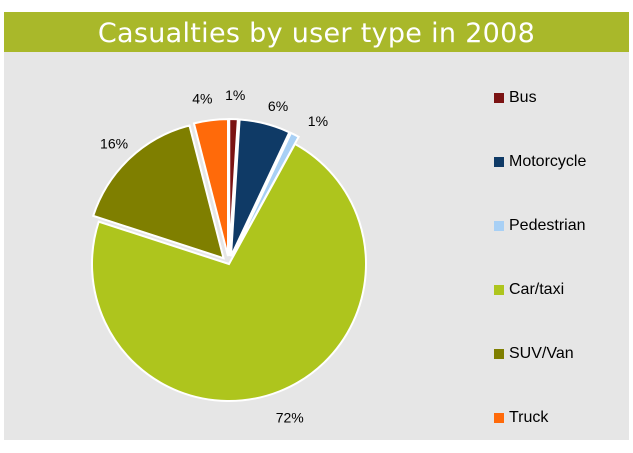 The image size is (633, 453). Describe the element at coordinates (537, 289) in the screenshot. I see `legend-label: Car/taxi` at that location.